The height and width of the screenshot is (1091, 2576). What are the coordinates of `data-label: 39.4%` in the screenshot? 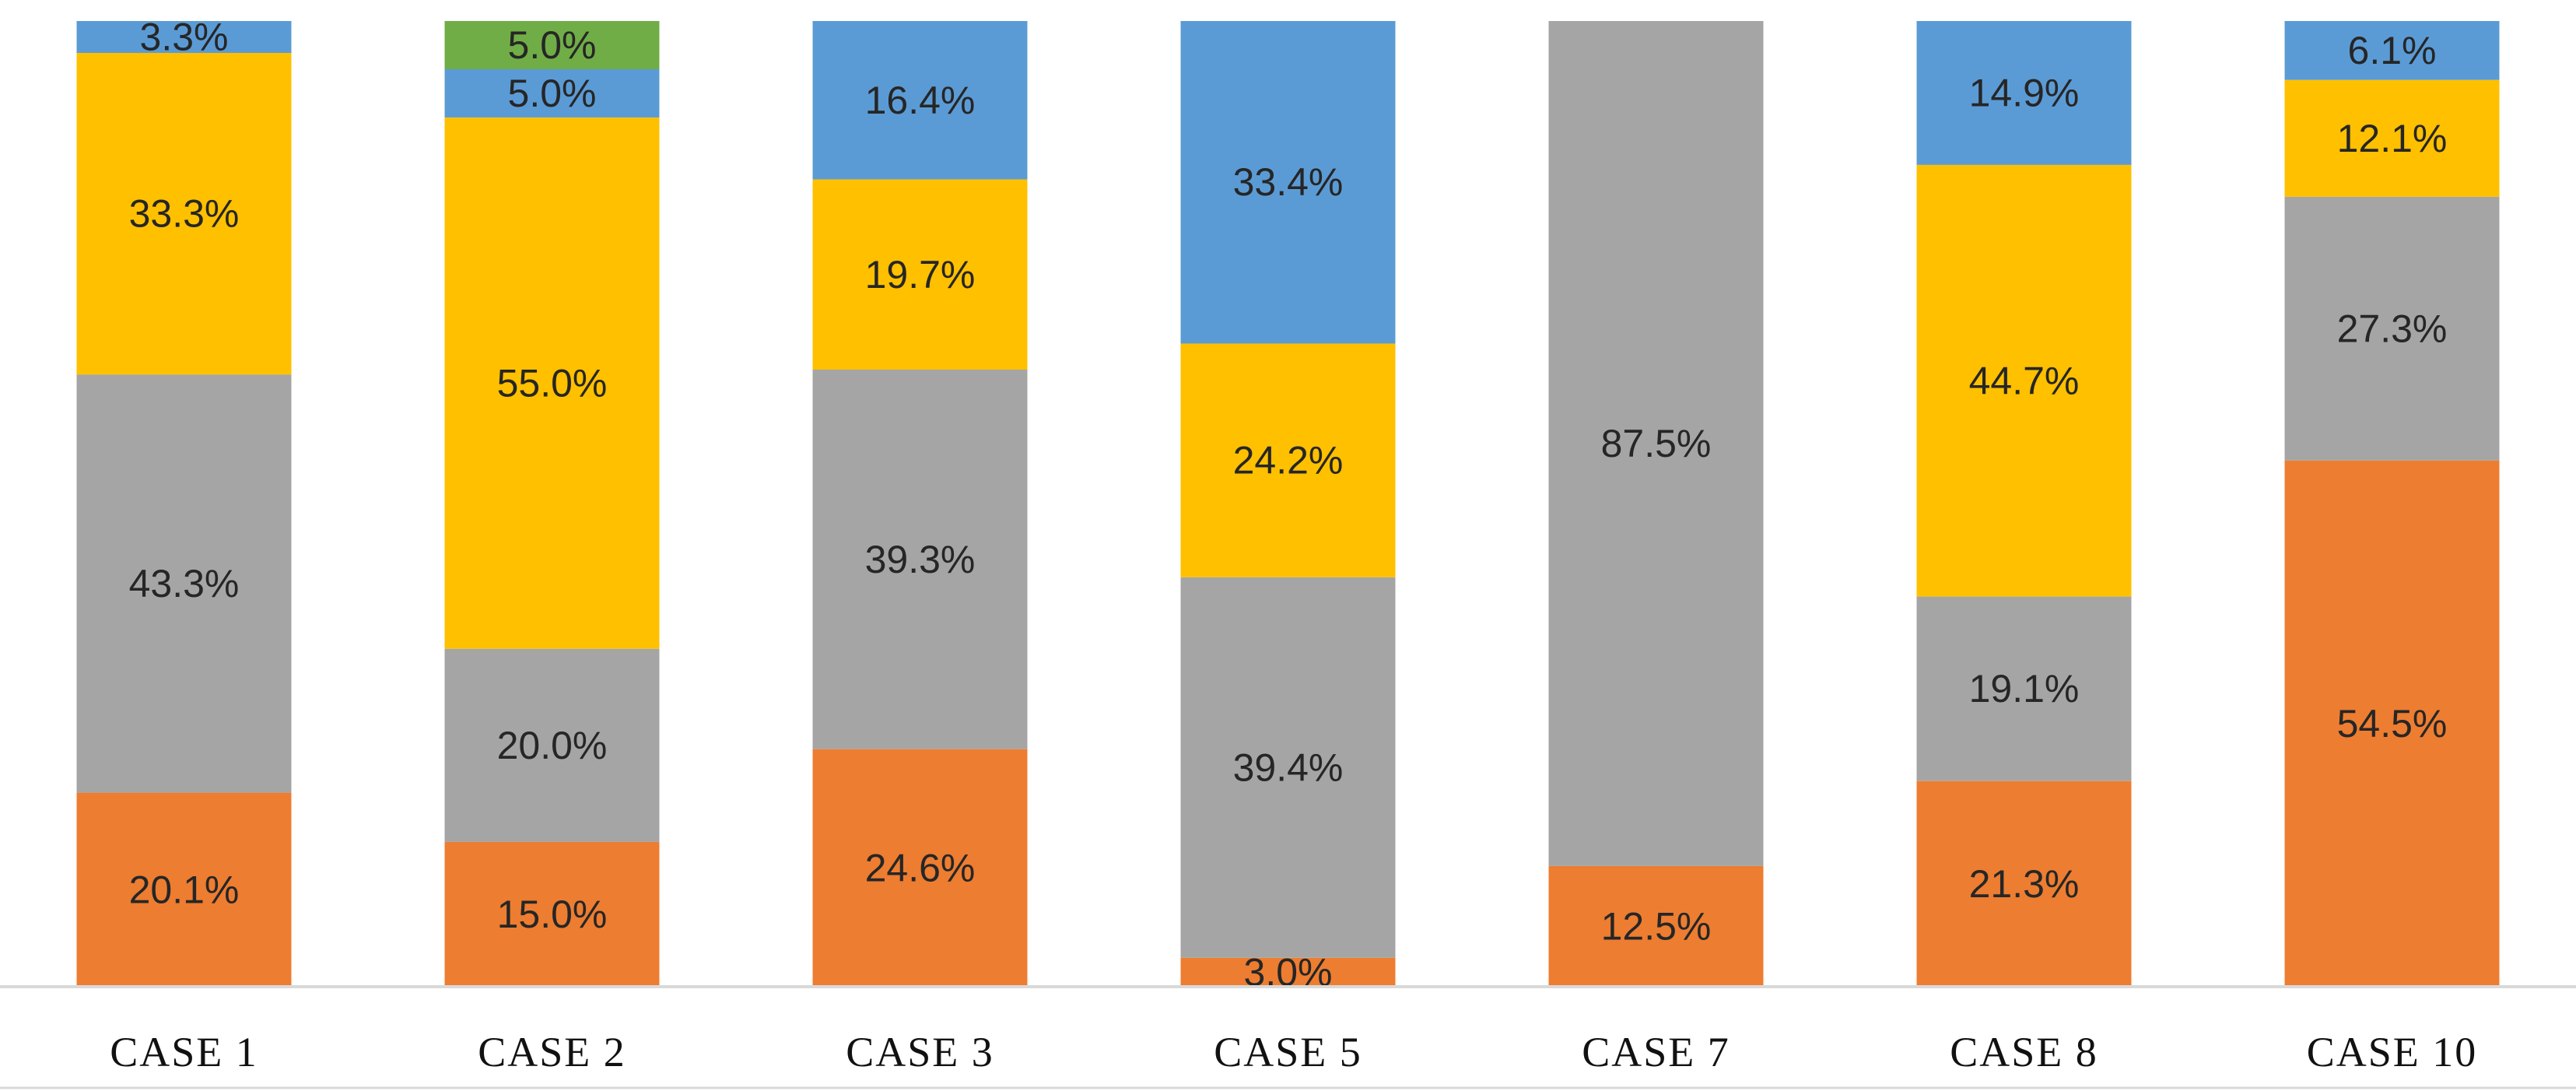 It's located at (1288, 767).